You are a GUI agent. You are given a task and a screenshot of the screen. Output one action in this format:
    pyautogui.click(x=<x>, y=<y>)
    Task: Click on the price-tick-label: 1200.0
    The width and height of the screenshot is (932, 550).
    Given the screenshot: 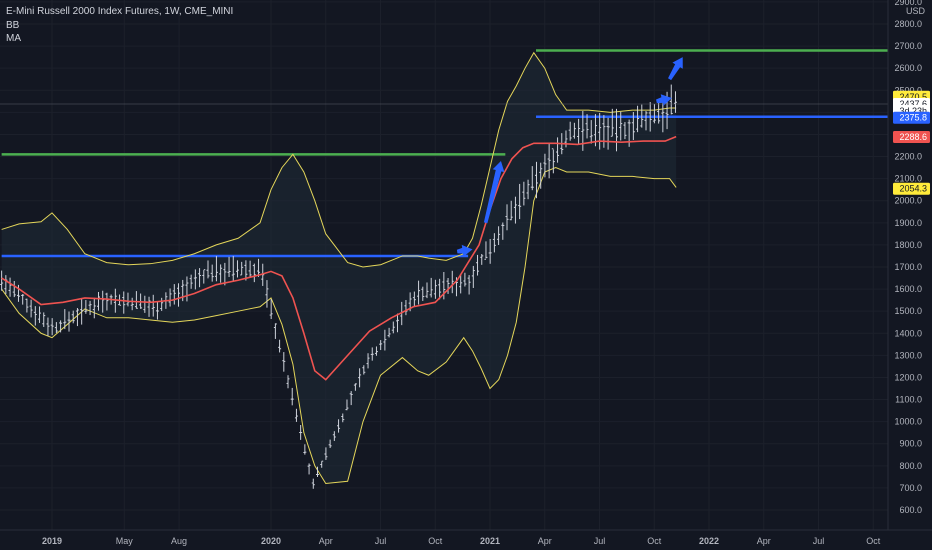 What is the action you would take?
    pyautogui.click(x=908, y=377)
    